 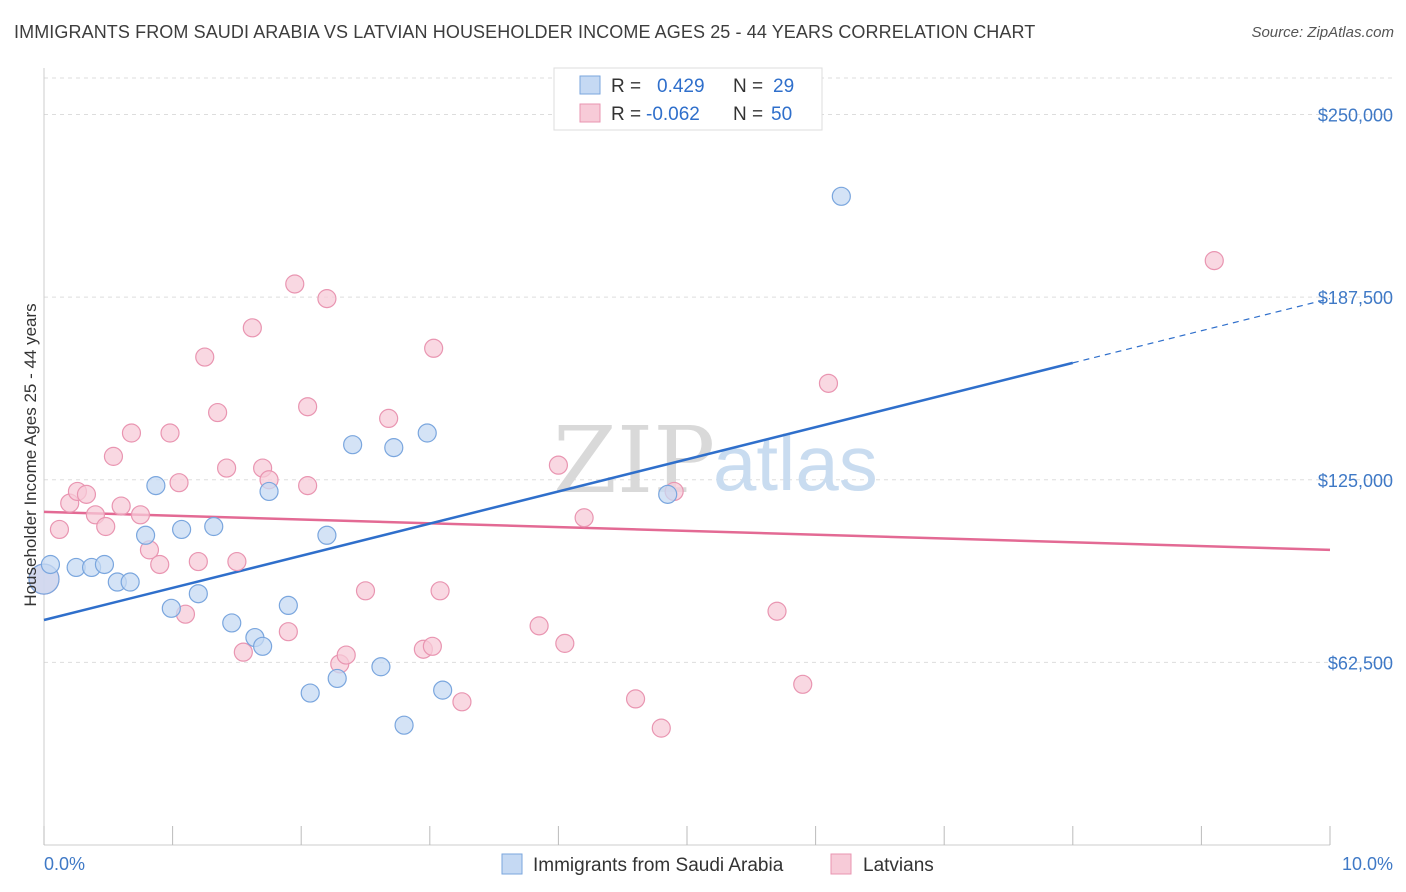 I want to click on legend-swatch-latvians, so click(x=841, y=864).